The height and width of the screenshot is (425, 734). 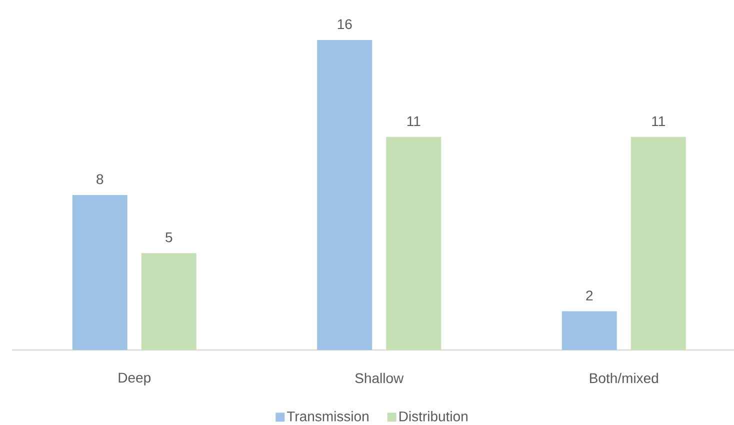 I want to click on data-label: 2, so click(x=589, y=295).